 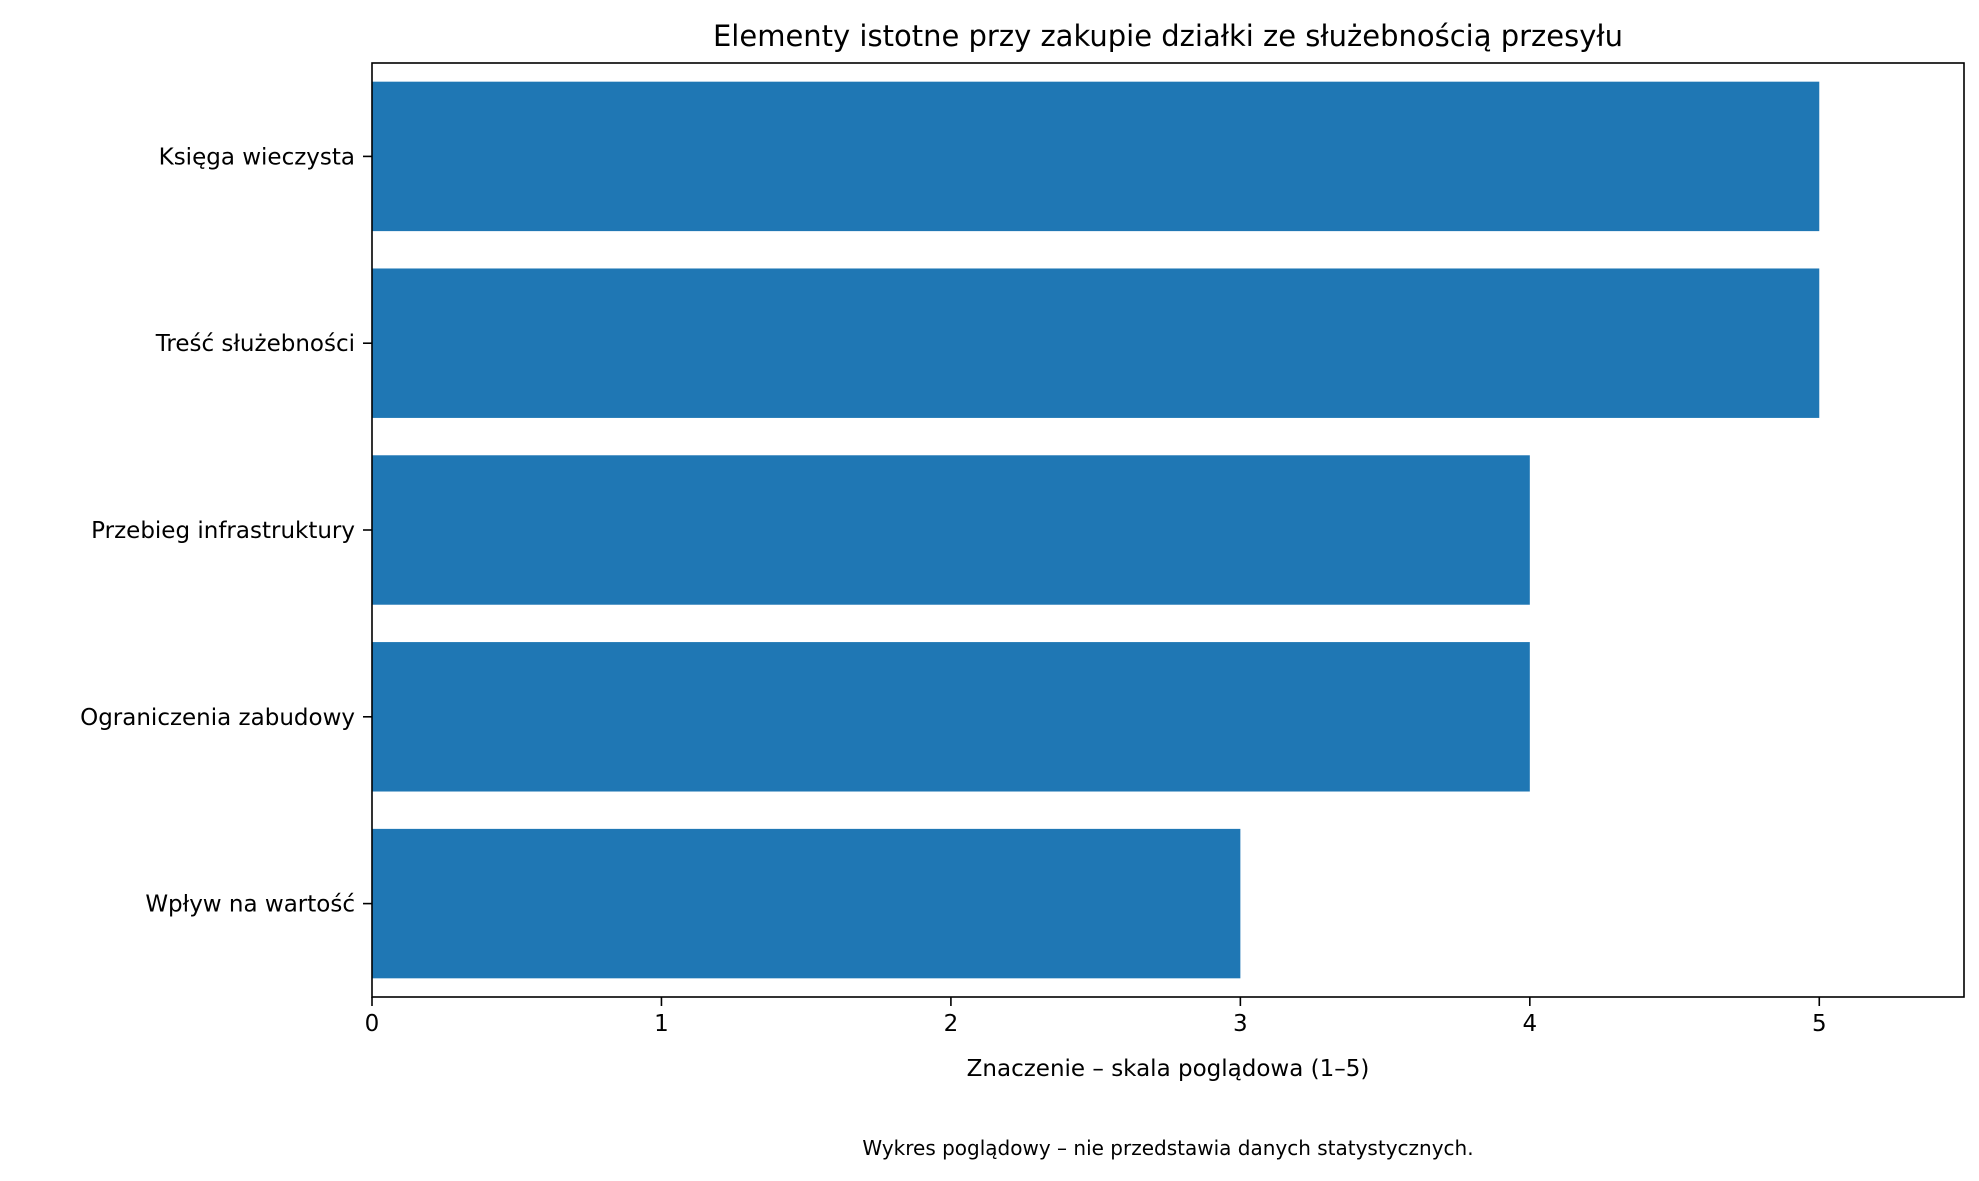 What do you see at coordinates (255, 344) in the screenshot?
I see `y-tick-label: Treść służebności` at bounding box center [255, 344].